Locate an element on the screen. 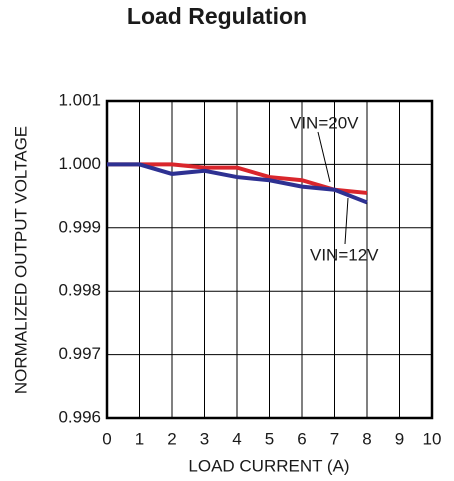  x-tick-label: 1 is located at coordinates (139, 438).